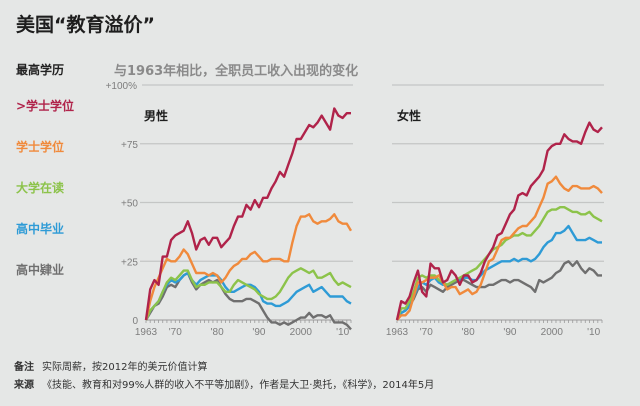  What do you see at coordinates (24, 385) in the screenshot?
I see `source-label: 来源` at bounding box center [24, 385].